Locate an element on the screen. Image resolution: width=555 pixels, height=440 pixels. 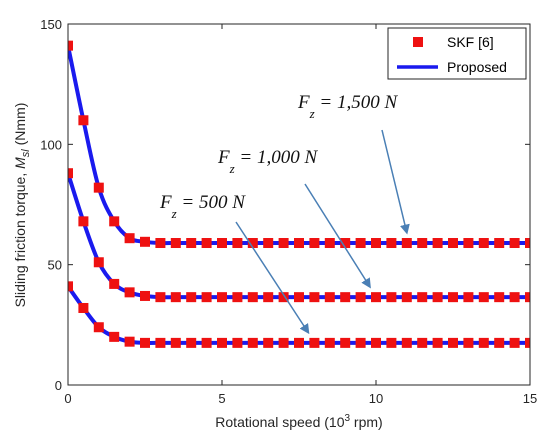
annotation-label: Fz = 1,500 N is located at coordinates (347, 106).